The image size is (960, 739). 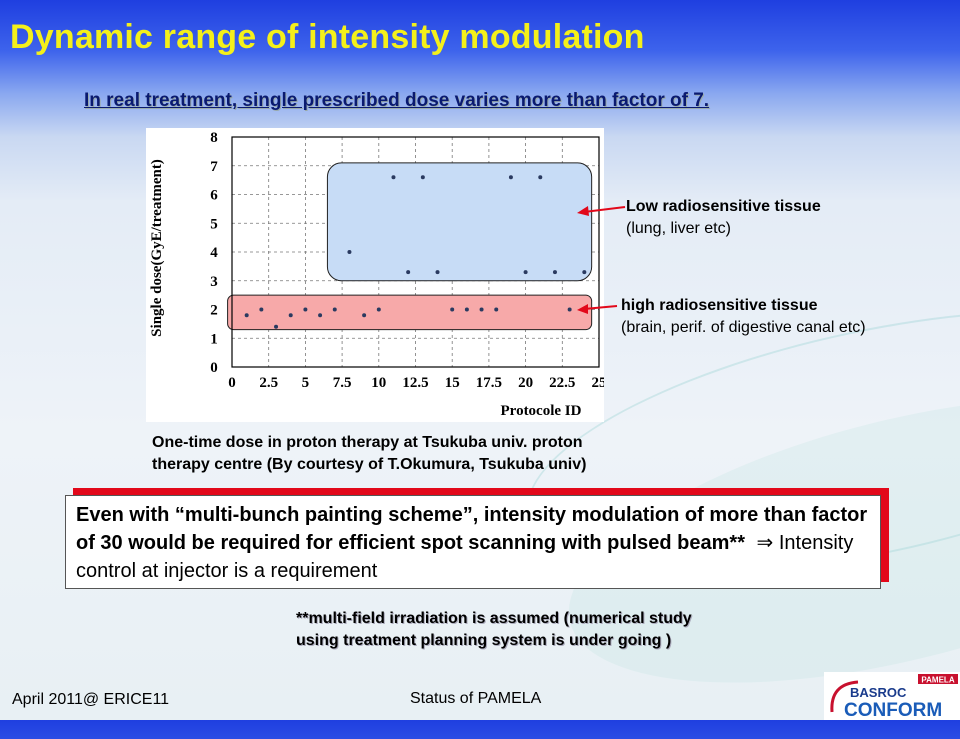 I want to click on x-tick-label: 15, so click(x=452, y=383).